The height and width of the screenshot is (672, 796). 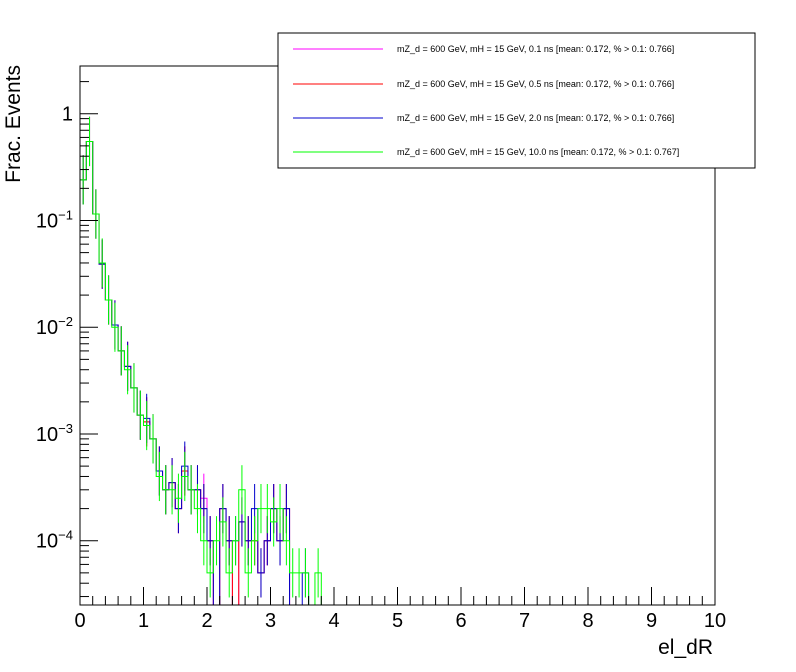 What do you see at coordinates (460, 621) in the screenshot?
I see `x-tick-label: 6` at bounding box center [460, 621].